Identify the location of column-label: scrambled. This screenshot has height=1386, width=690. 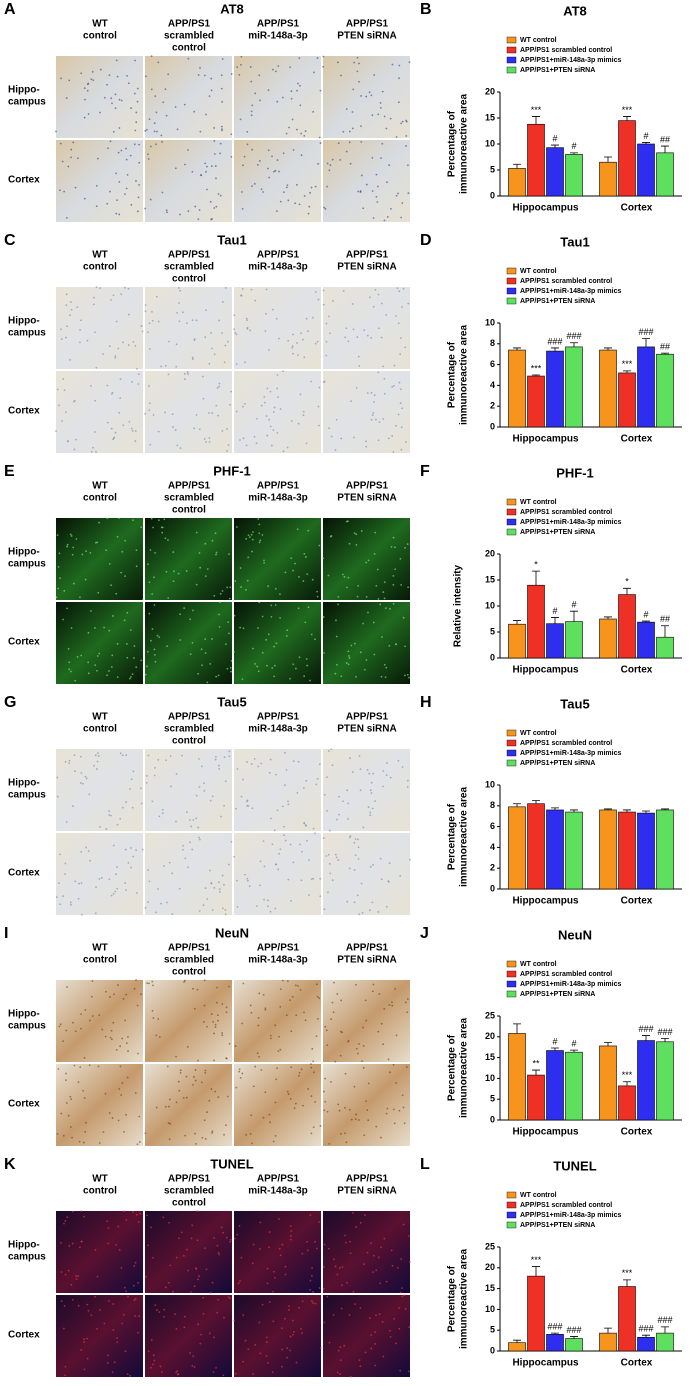
(189, 498).